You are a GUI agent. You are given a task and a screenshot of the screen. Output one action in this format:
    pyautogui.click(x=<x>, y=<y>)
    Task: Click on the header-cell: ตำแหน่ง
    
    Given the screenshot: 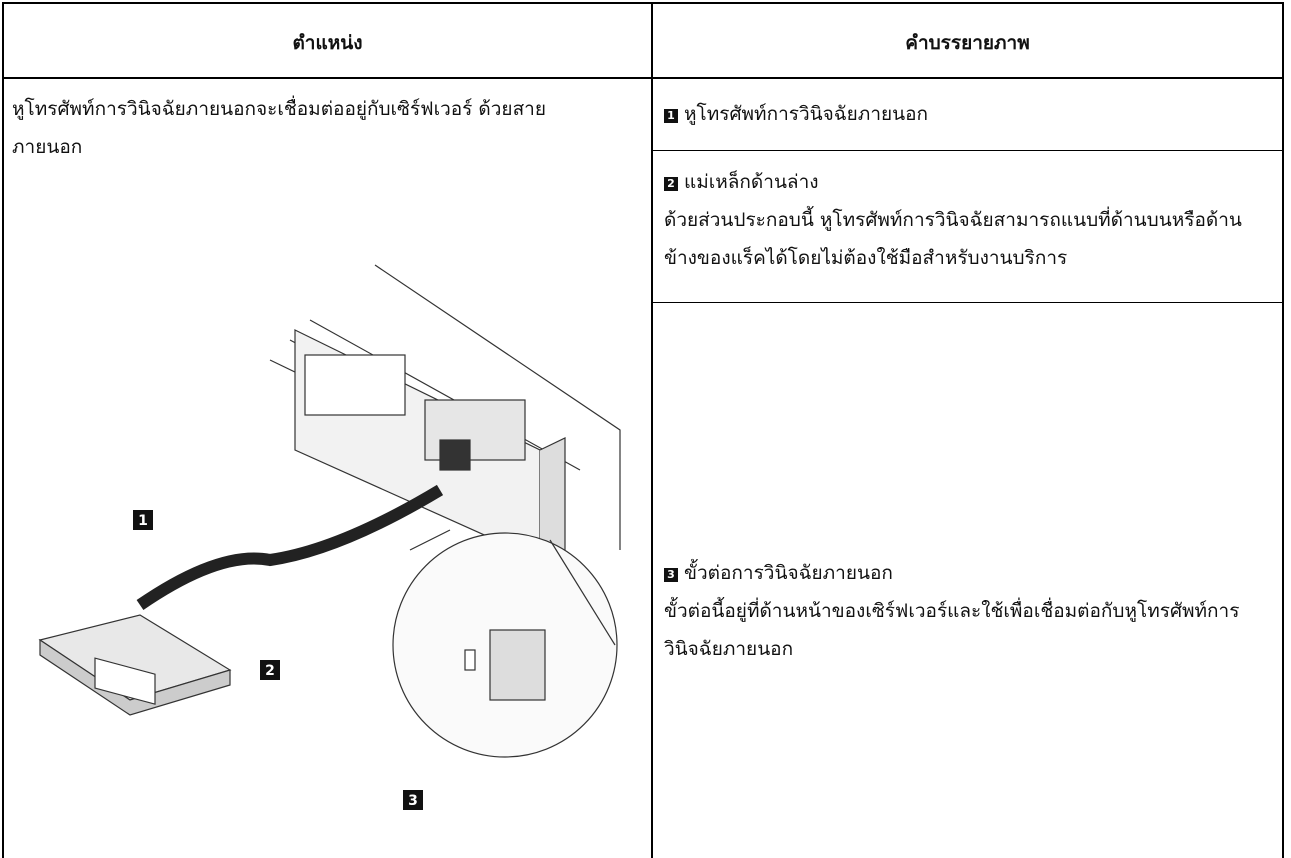 What is the action you would take?
    pyautogui.click(x=327, y=43)
    